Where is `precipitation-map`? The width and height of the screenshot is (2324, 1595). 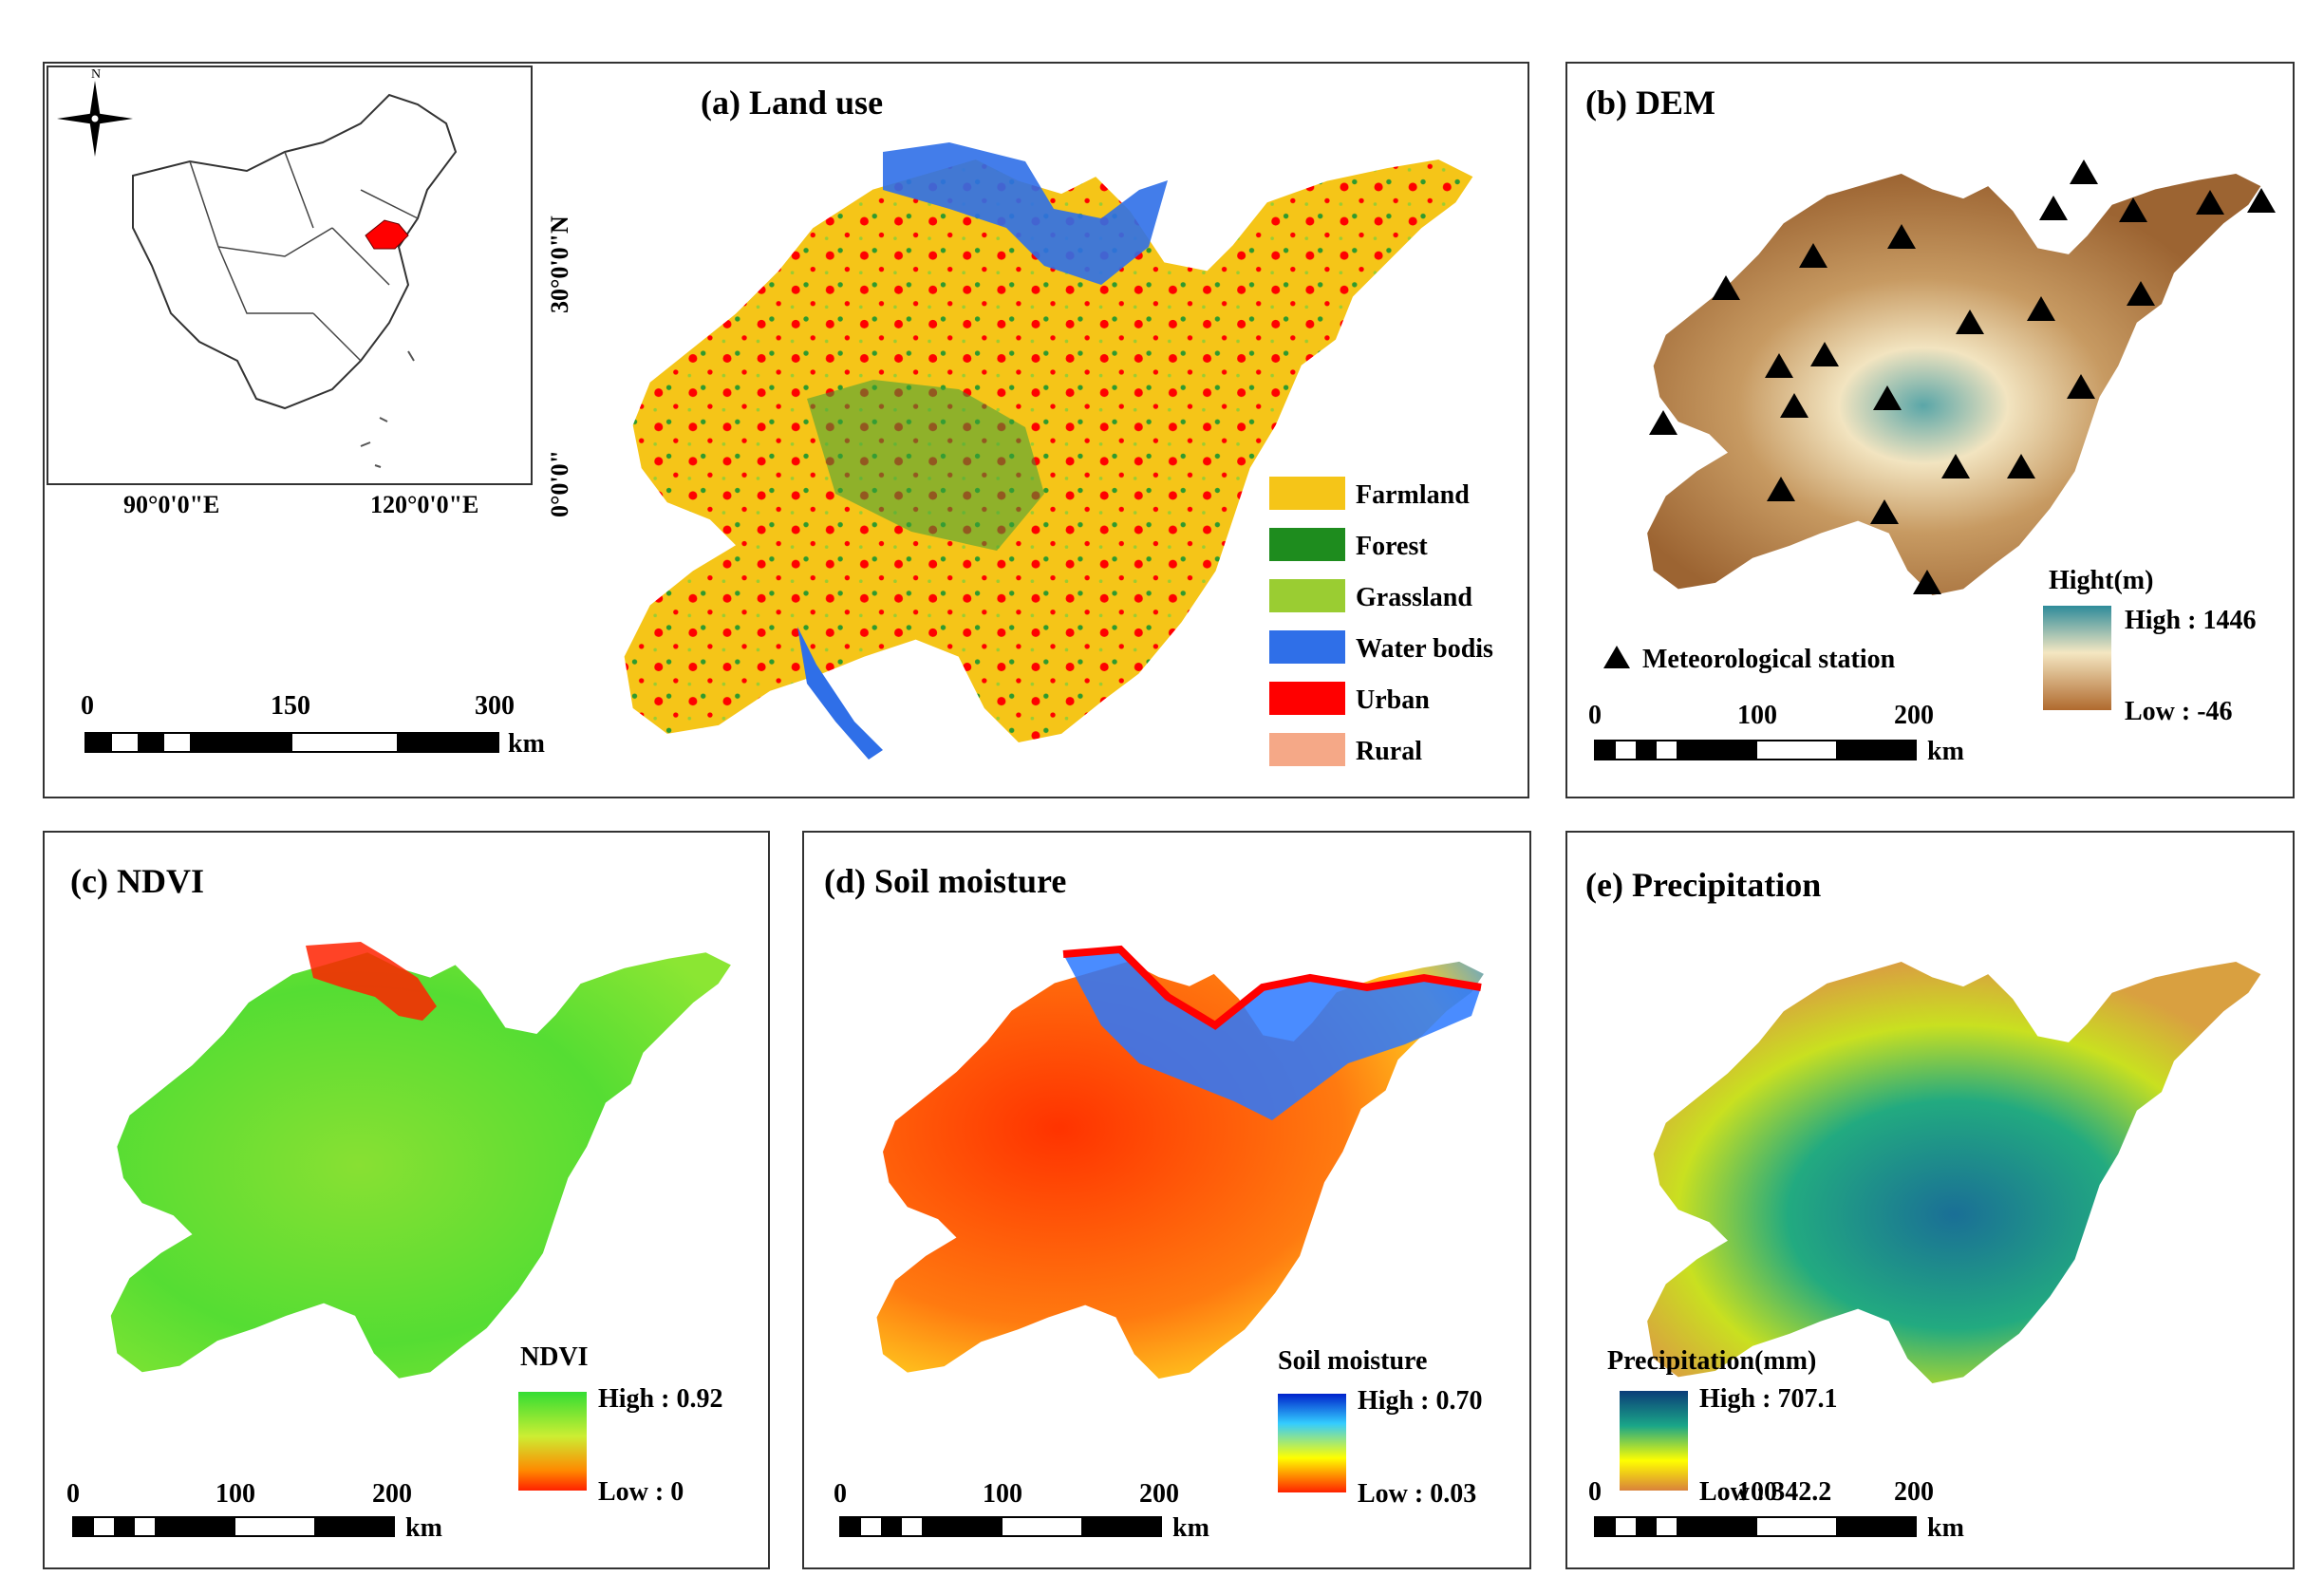 precipitation-map is located at coordinates (1954, 1172).